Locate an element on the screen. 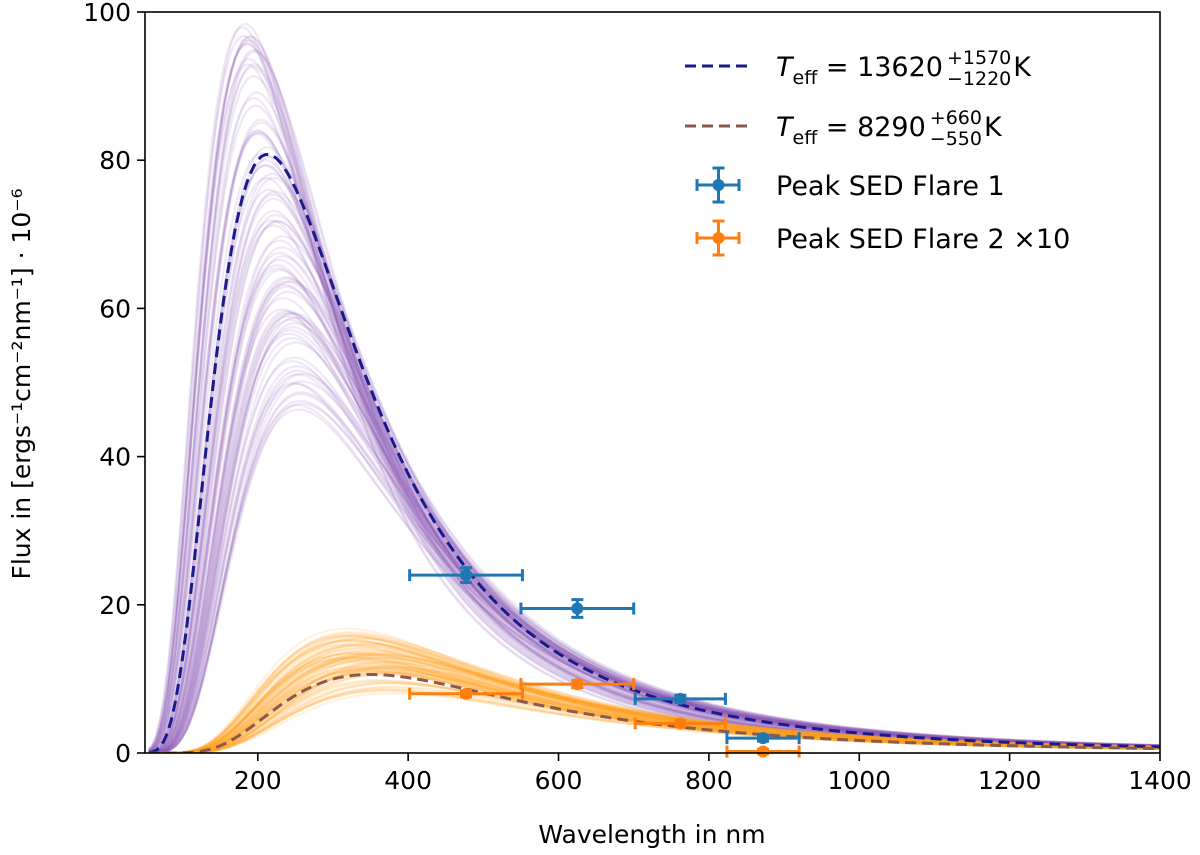 Image resolution: width=1200 pixels, height=855 pixels. legend-item-flare-2: Peak SED Flare 2 ×10 is located at coordinates (882, 238).